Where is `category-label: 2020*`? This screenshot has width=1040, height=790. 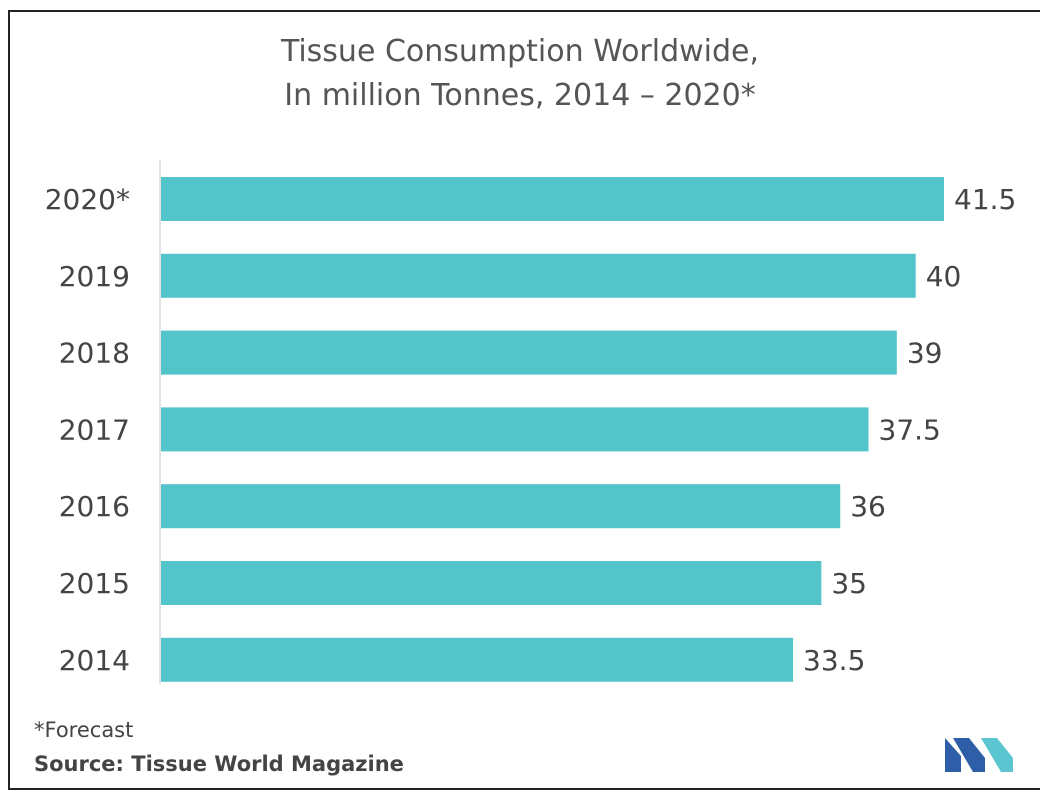 category-label: 2020* is located at coordinates (87, 199).